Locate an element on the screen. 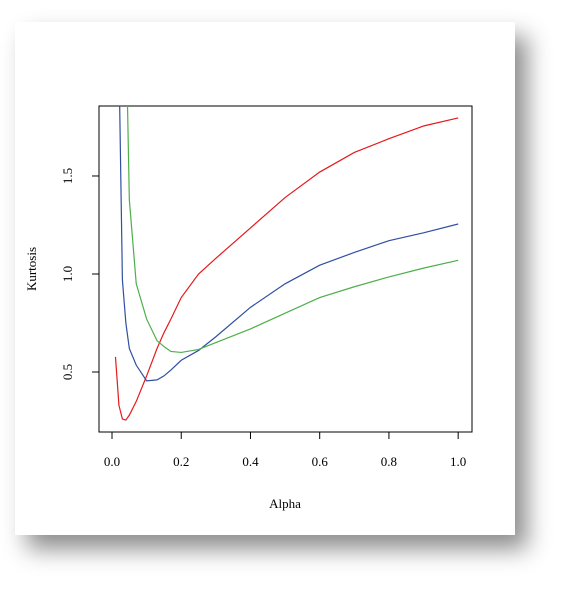 The width and height of the screenshot is (570, 592). x-tick-label: 0.2 is located at coordinates (181, 461).